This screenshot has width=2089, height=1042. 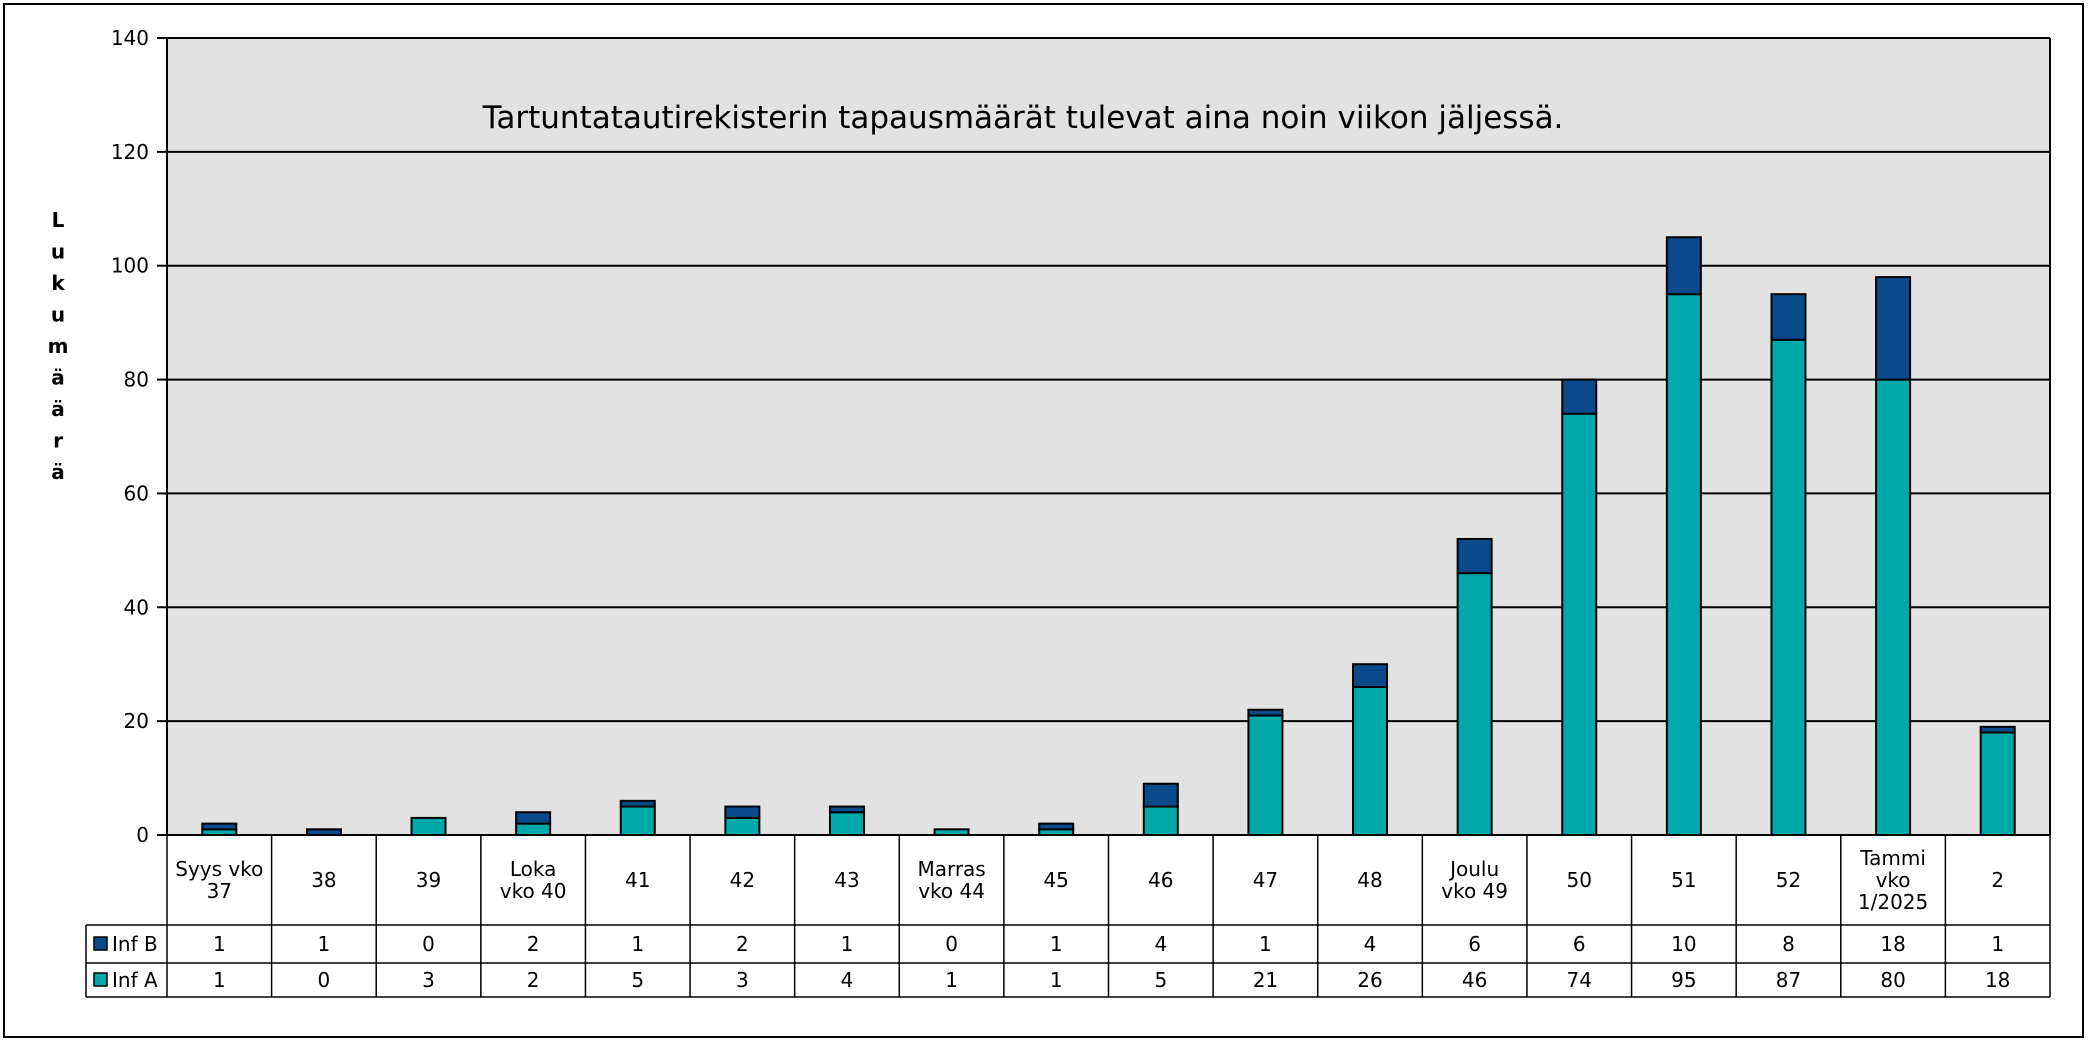 I want to click on x-category-label: 1/2025, so click(x=1893, y=902).